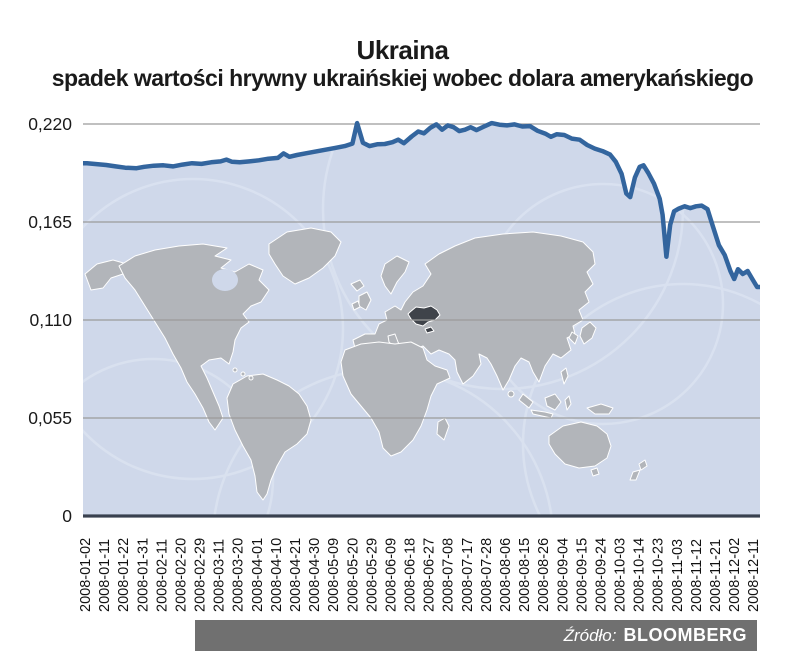 Image resolution: width=805 pixels, height=672 pixels. Describe the element at coordinates (402, 50) in the screenshot. I see `page-title: Ukraina` at that location.